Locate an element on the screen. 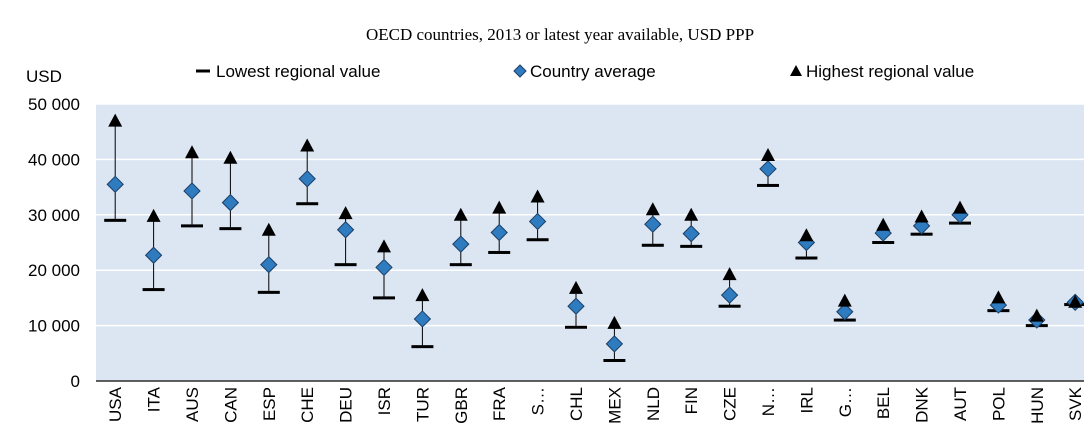 Image resolution: width=1084 pixels, height=424 pixels. x-tick-label: TUR is located at coordinates (422, 404).